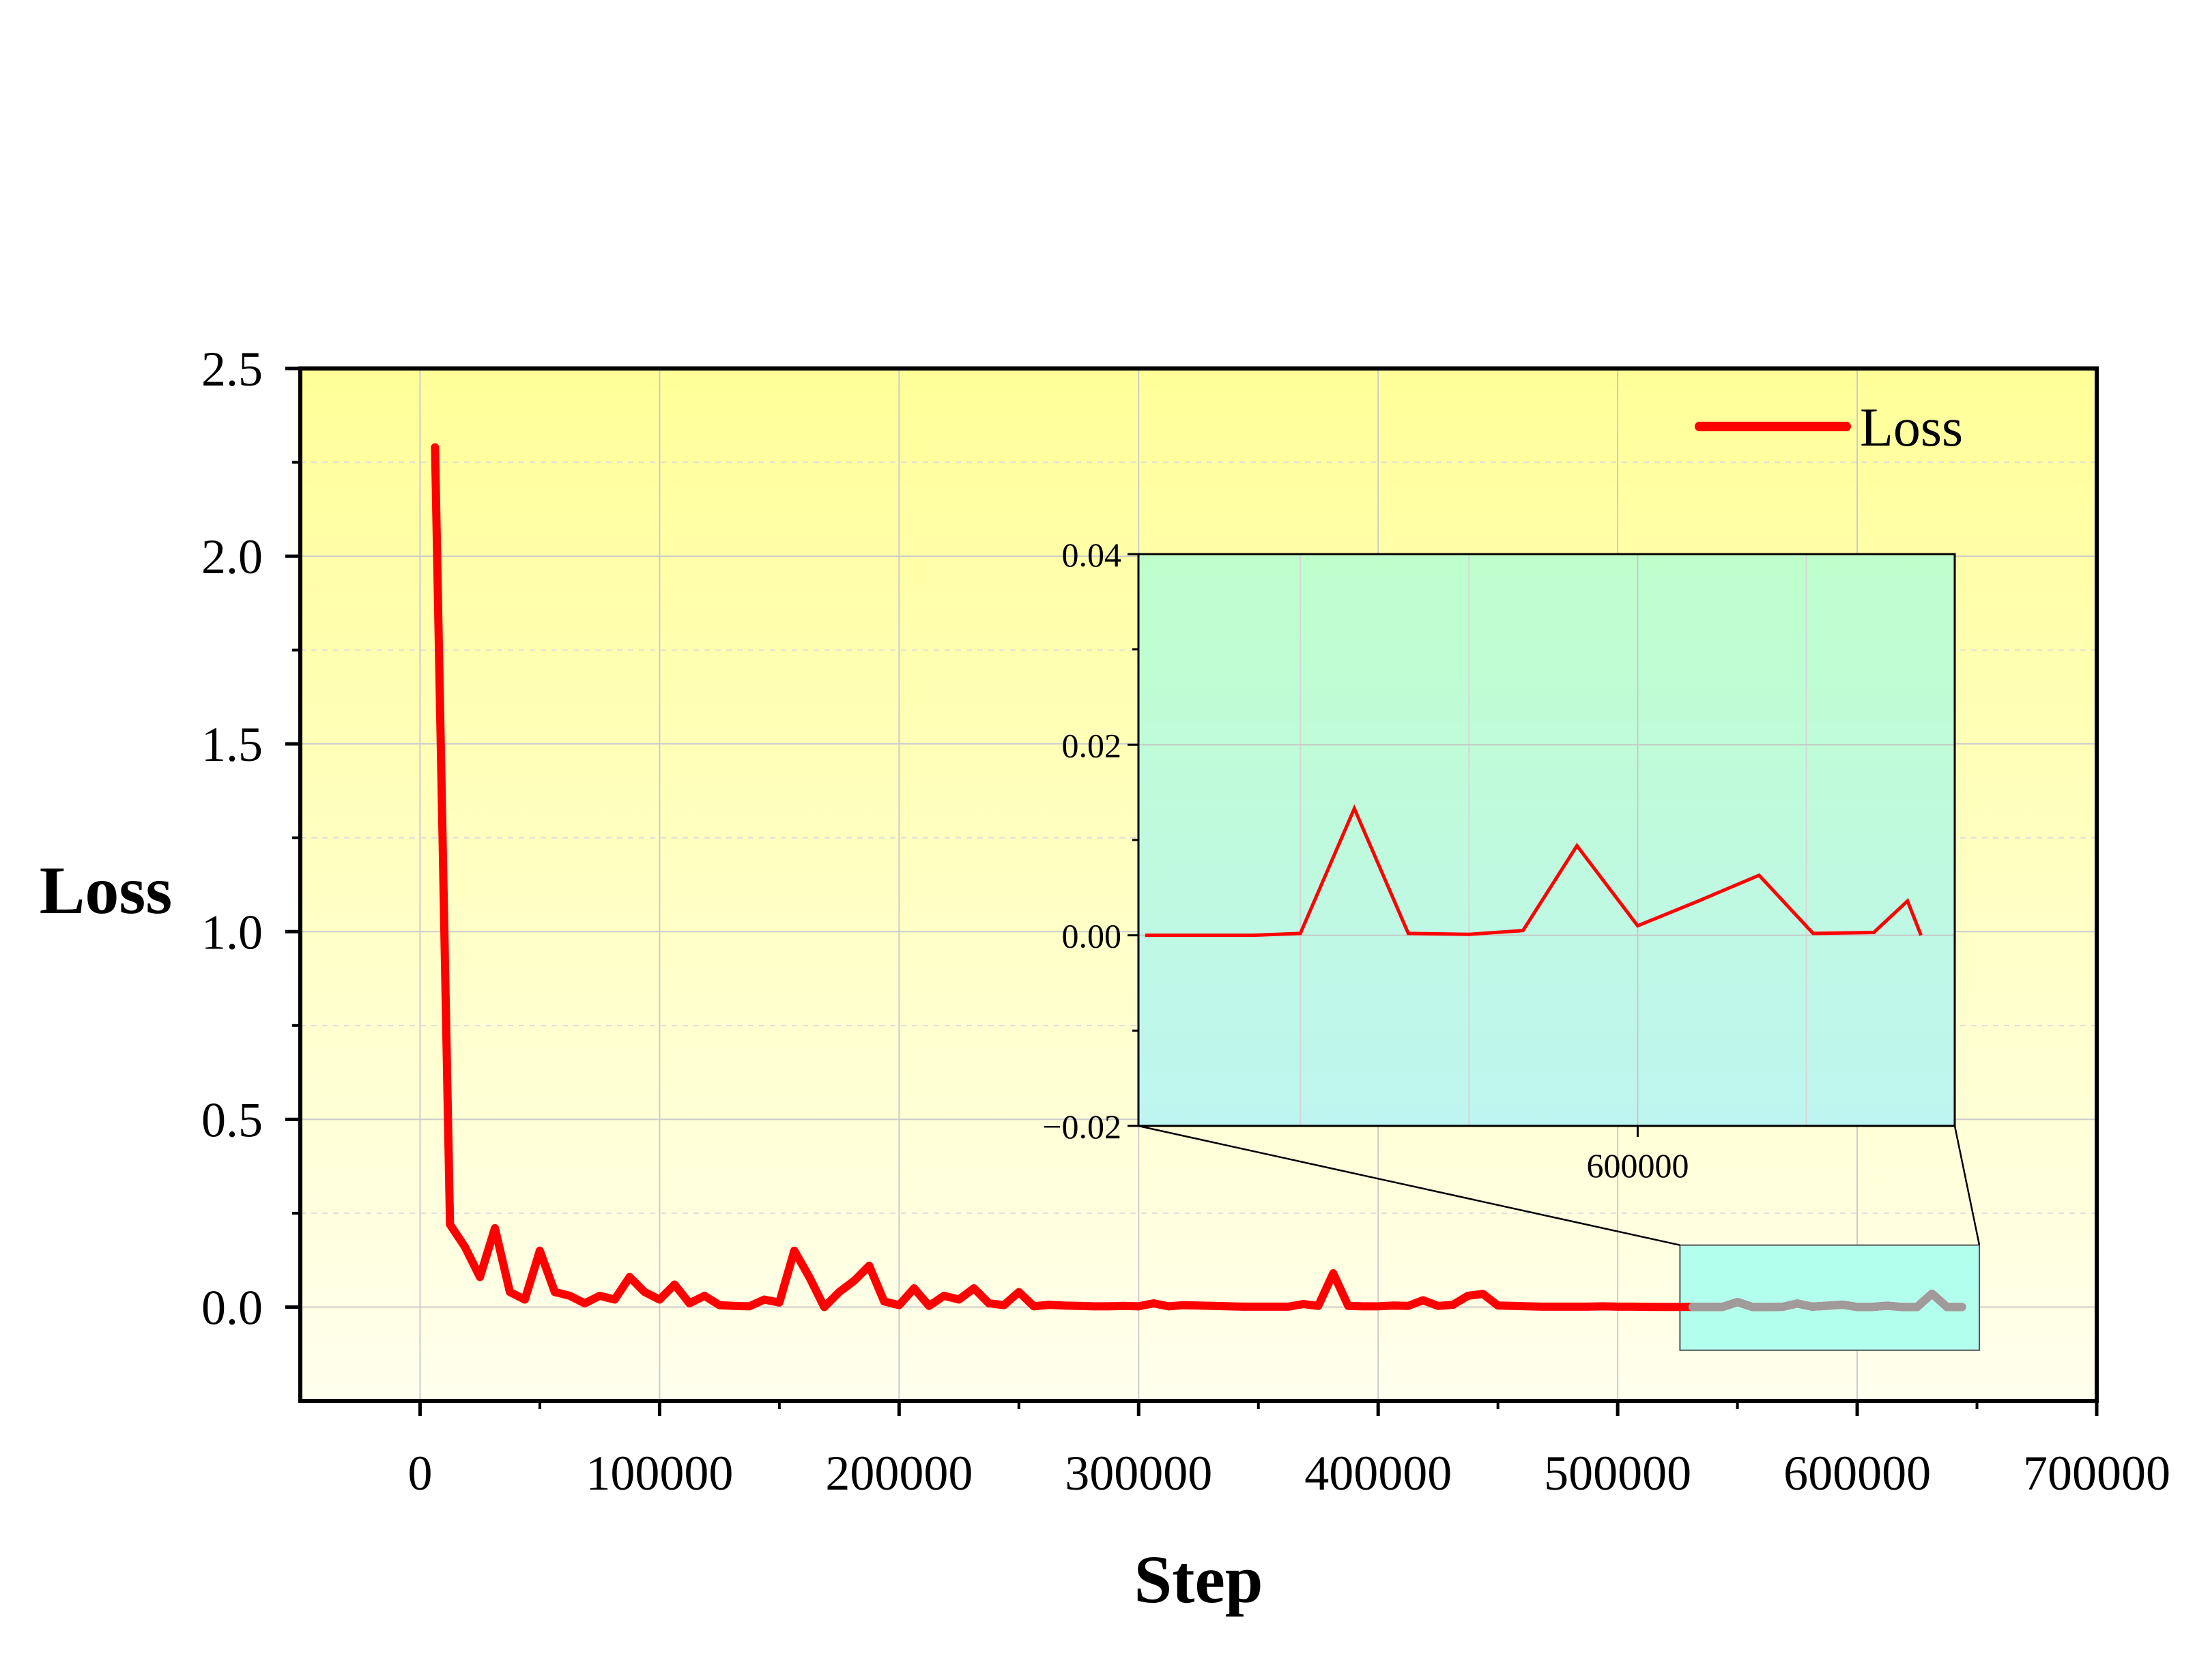 Image resolution: width=2195 pixels, height=1680 pixels. What do you see at coordinates (1138, 1473) in the screenshot?
I see `x-tick-label: 300000` at bounding box center [1138, 1473].